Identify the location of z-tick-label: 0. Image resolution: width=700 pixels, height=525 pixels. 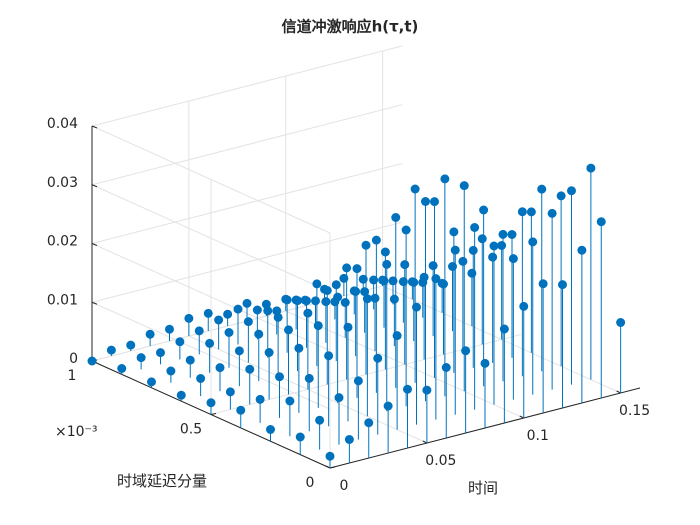
(73, 359).